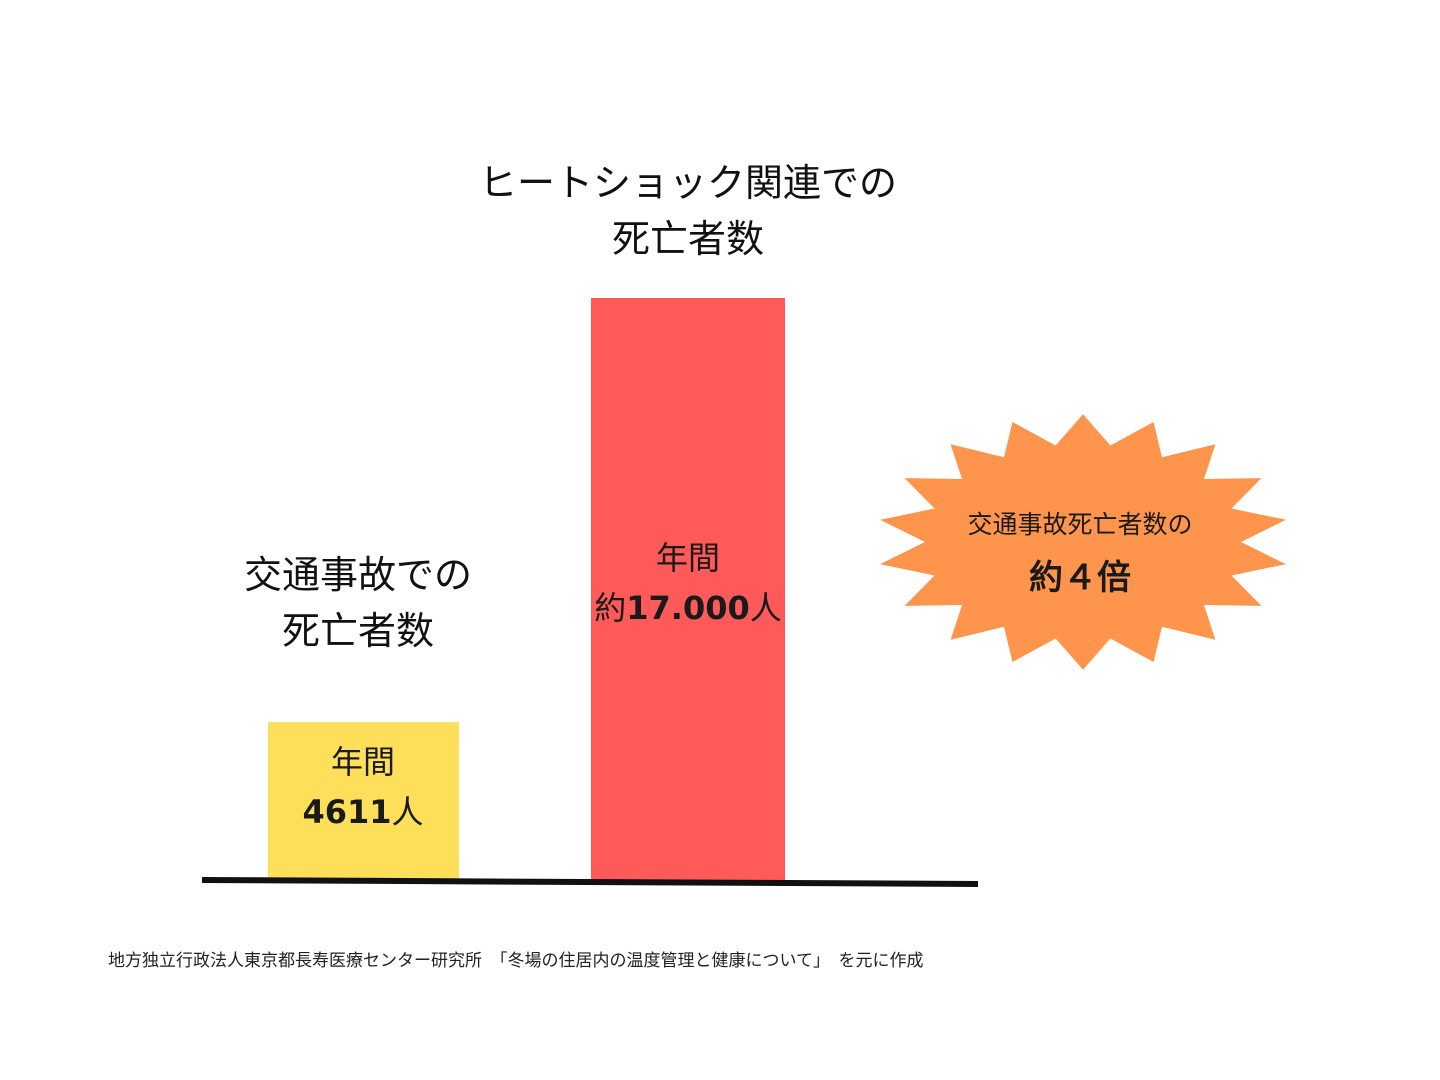  Describe the element at coordinates (687, 183) in the screenshot. I see `heatshock-bar-title-line1: ヒートショック関連での` at that location.